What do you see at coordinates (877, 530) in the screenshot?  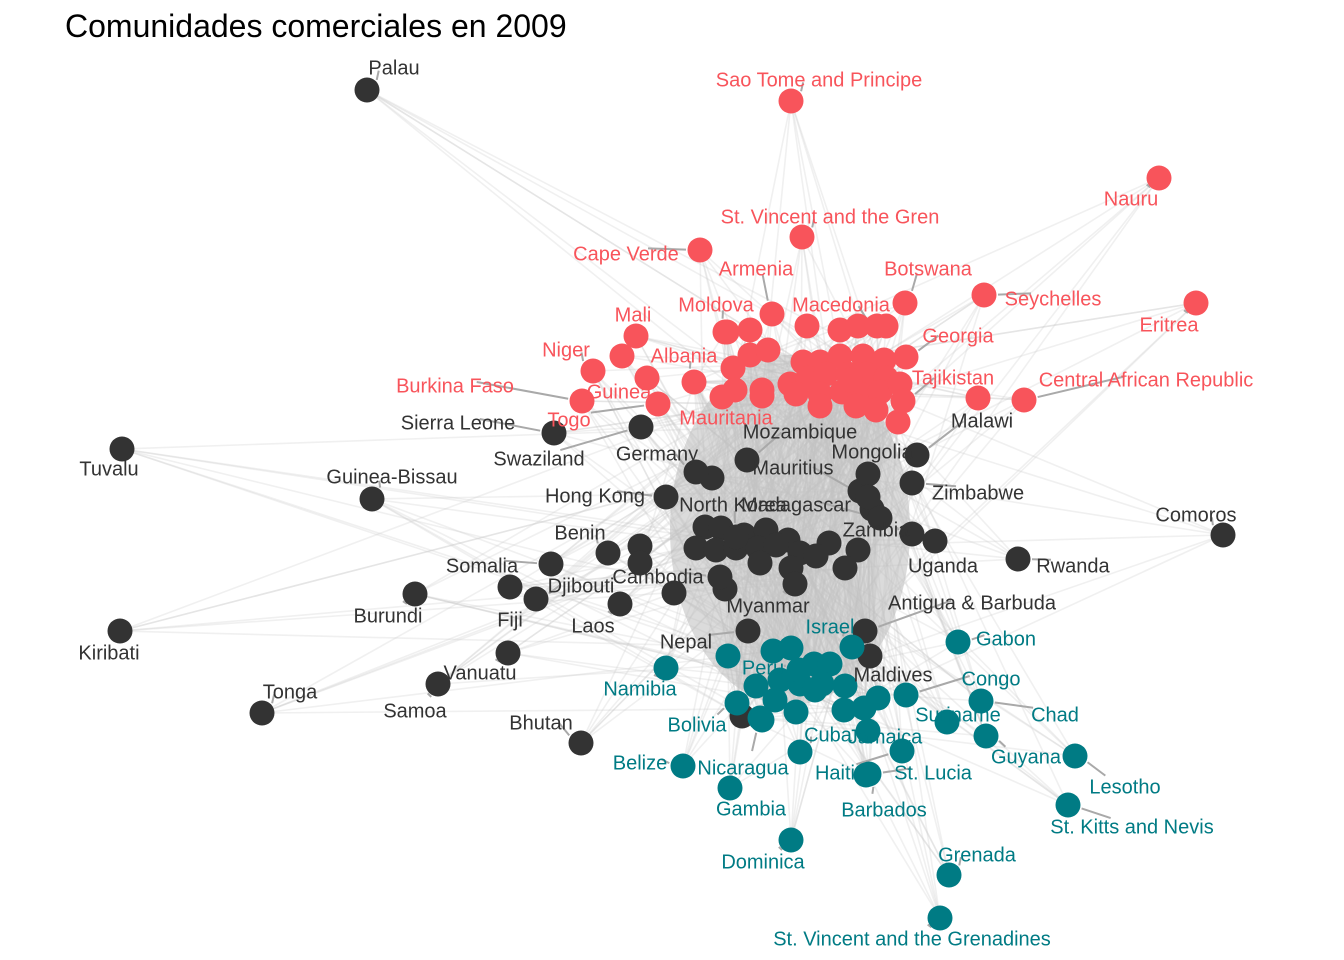 I see `node-label-zambia: Zambia` at bounding box center [877, 530].